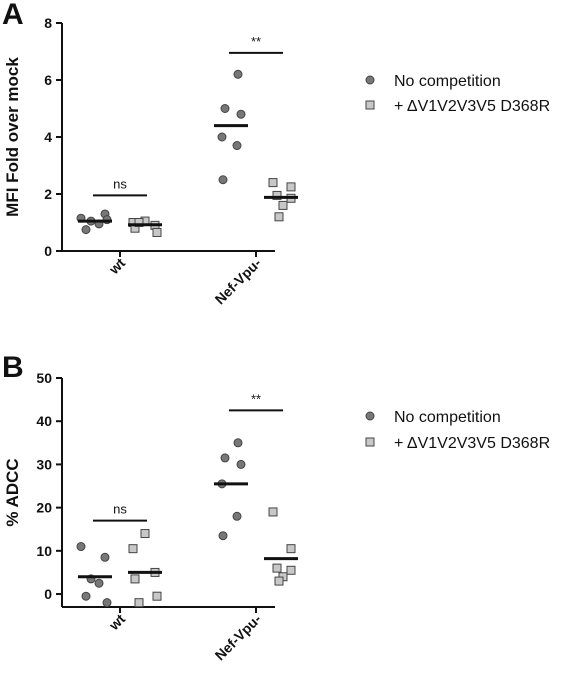 The image size is (566, 681). Describe the element at coordinates (12, 137) in the screenshot. I see `y-axis-label: MFI Fold over mock` at that location.